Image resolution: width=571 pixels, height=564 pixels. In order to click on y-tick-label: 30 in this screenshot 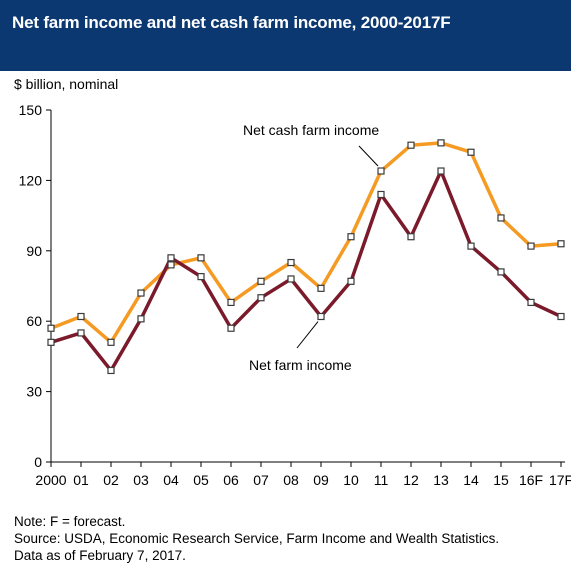, I will do `click(34, 392)`.